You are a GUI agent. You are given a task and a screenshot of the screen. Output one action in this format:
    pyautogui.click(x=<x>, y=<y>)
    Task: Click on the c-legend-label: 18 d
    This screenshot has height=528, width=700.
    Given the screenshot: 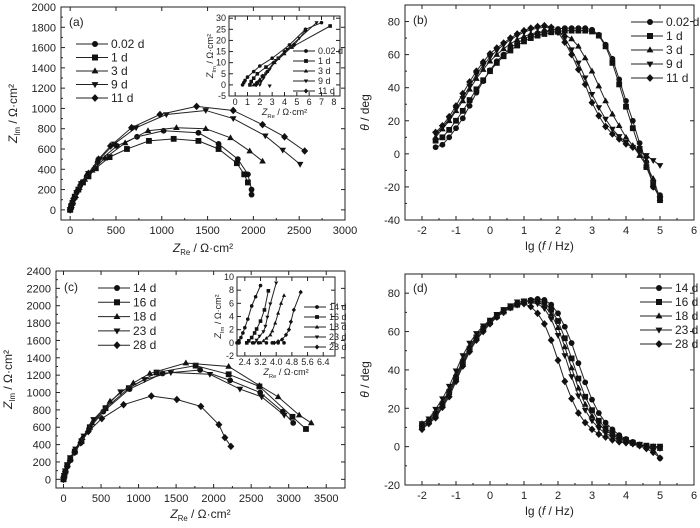 What is the action you would take?
    pyautogui.click(x=144, y=317)
    